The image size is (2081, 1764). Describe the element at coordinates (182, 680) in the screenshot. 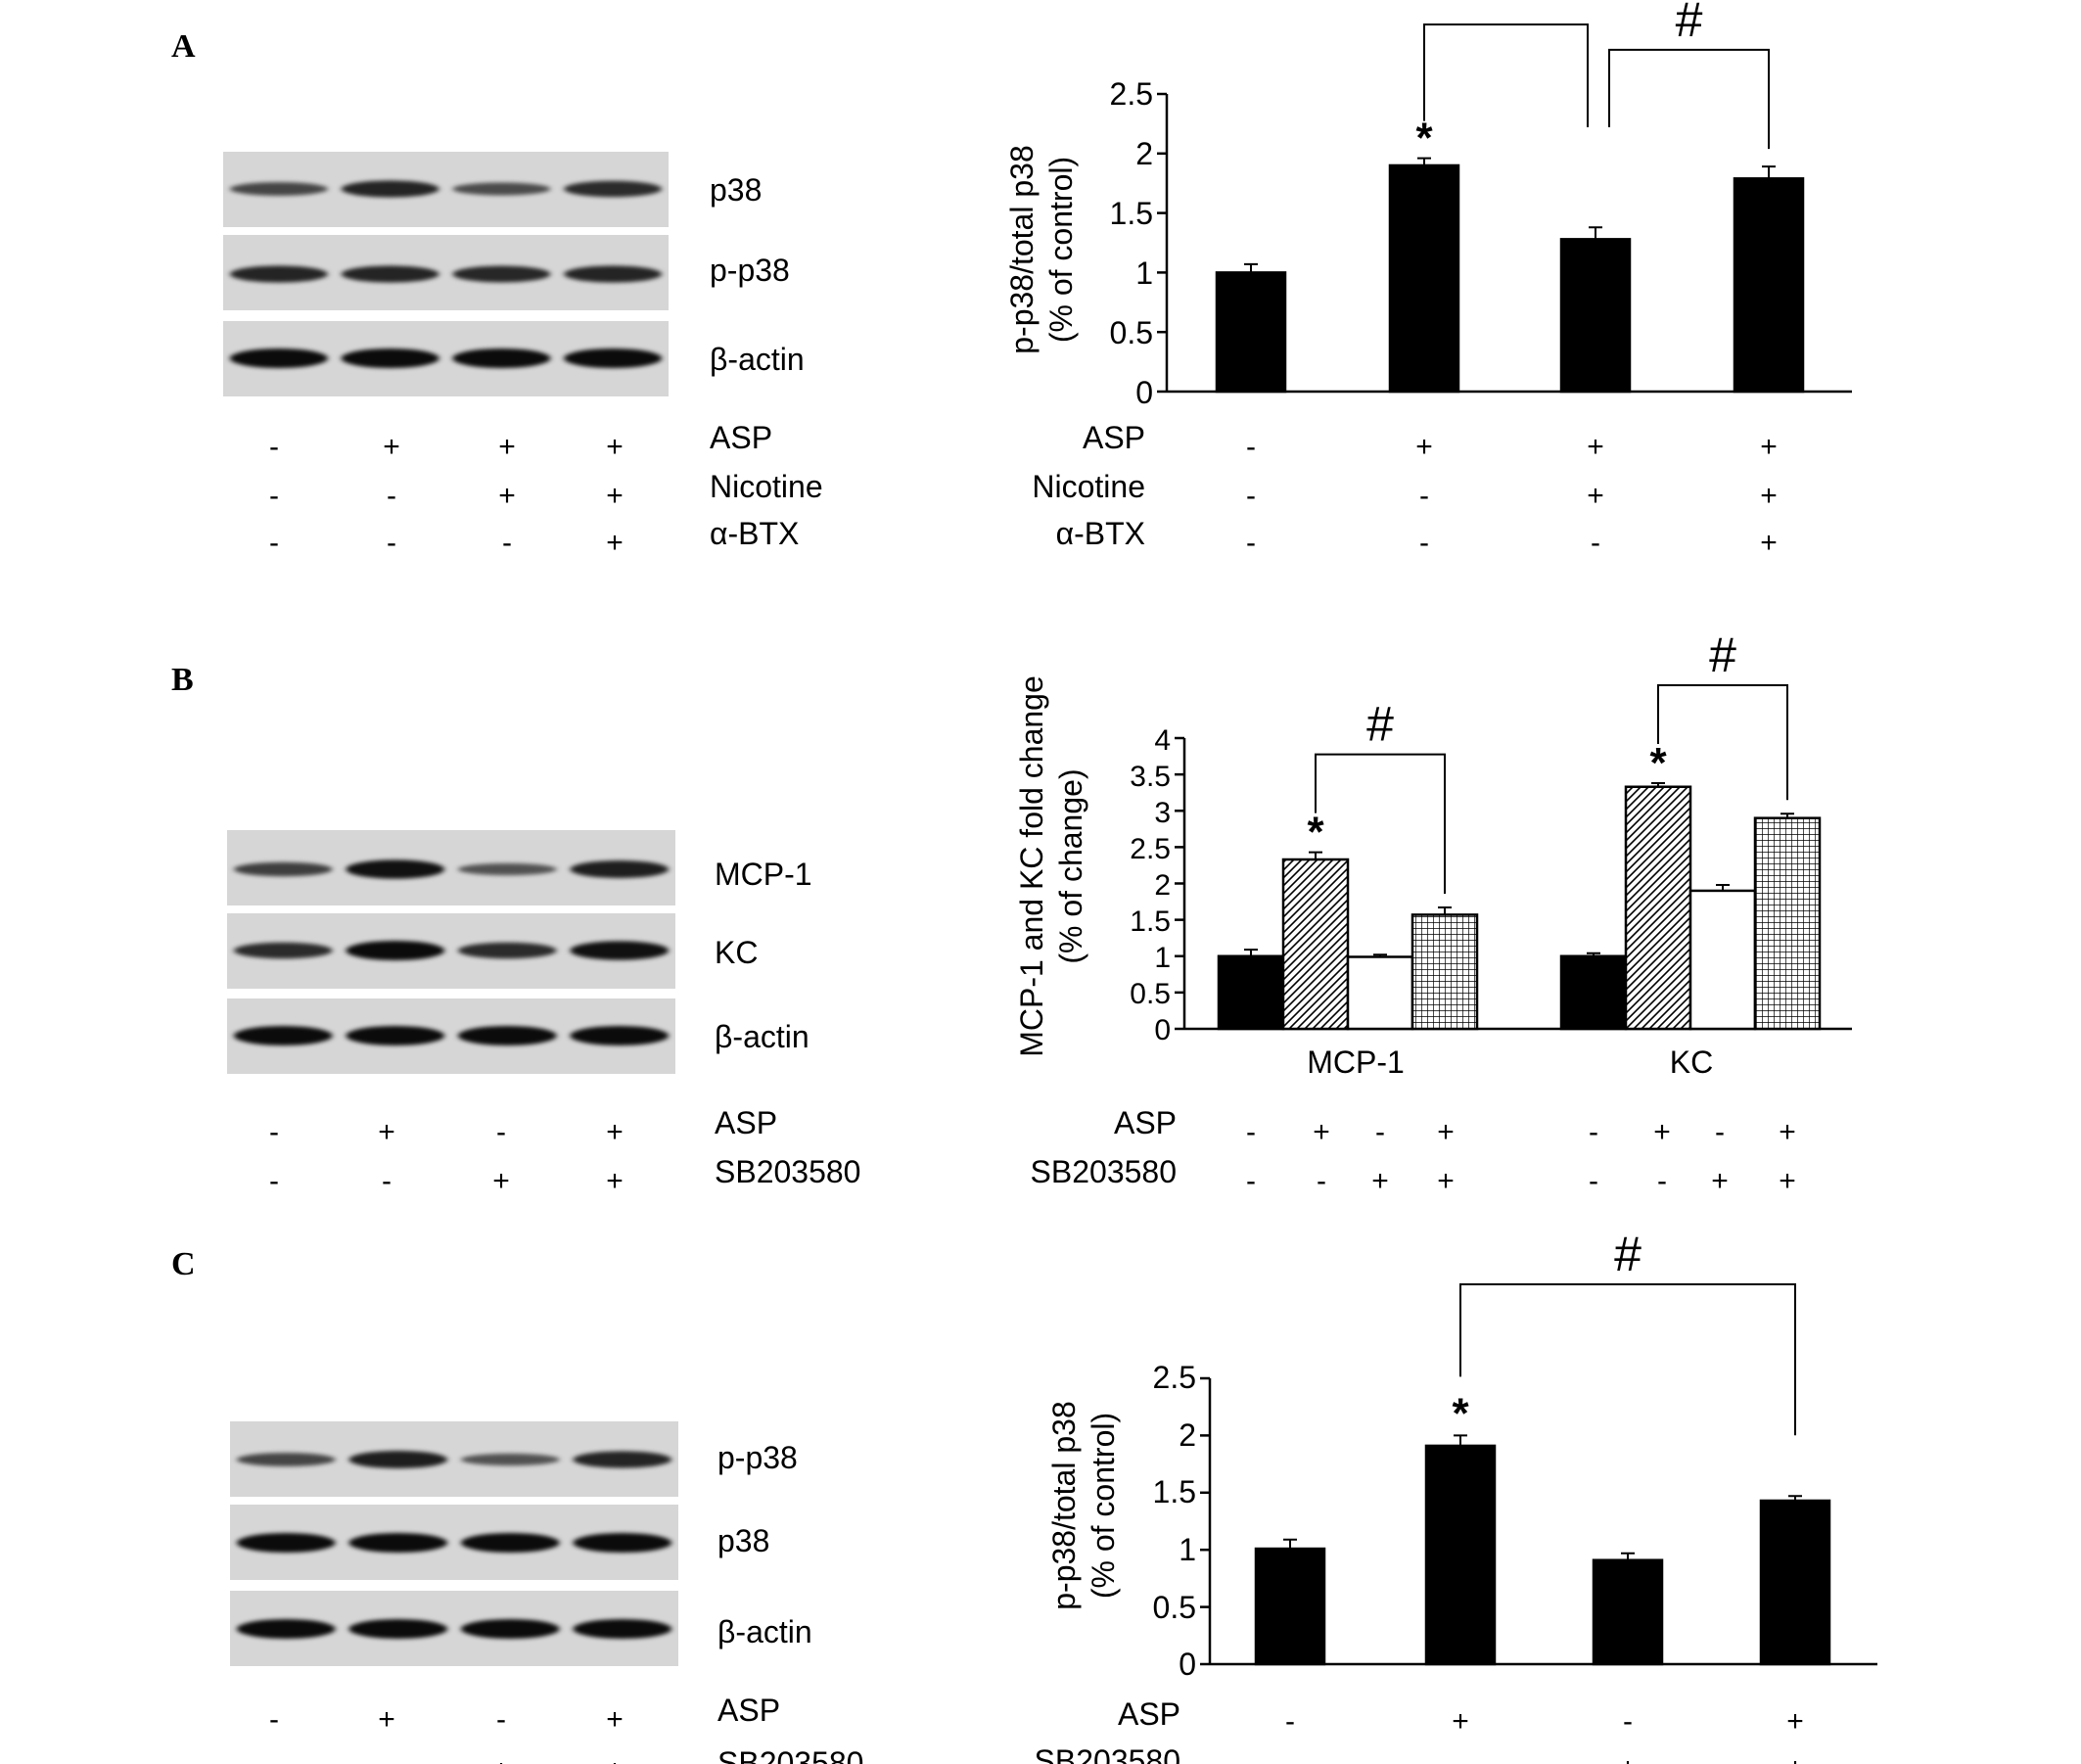

I see `panel-letter-b: B` at that location.